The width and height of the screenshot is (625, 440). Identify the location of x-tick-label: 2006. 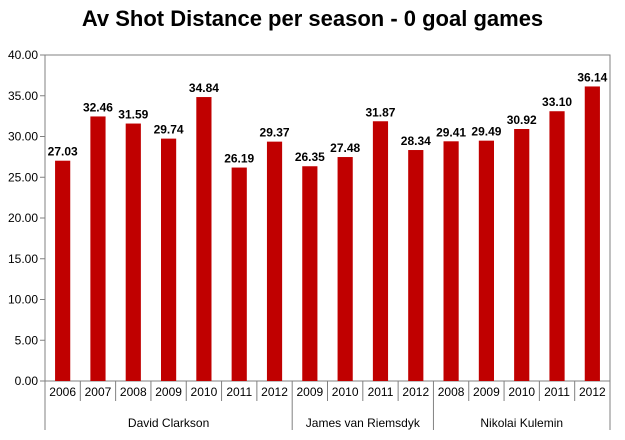
(62, 392).